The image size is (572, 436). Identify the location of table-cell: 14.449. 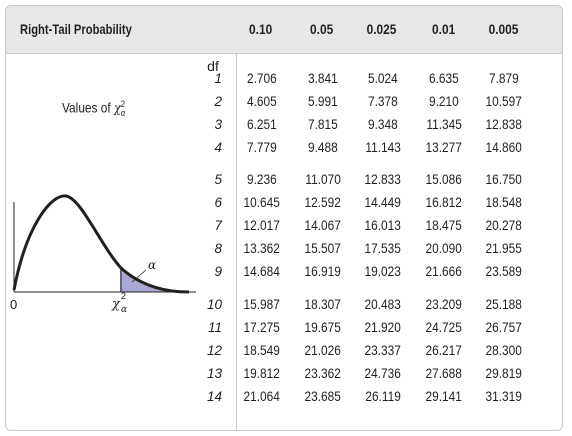
(383, 202).